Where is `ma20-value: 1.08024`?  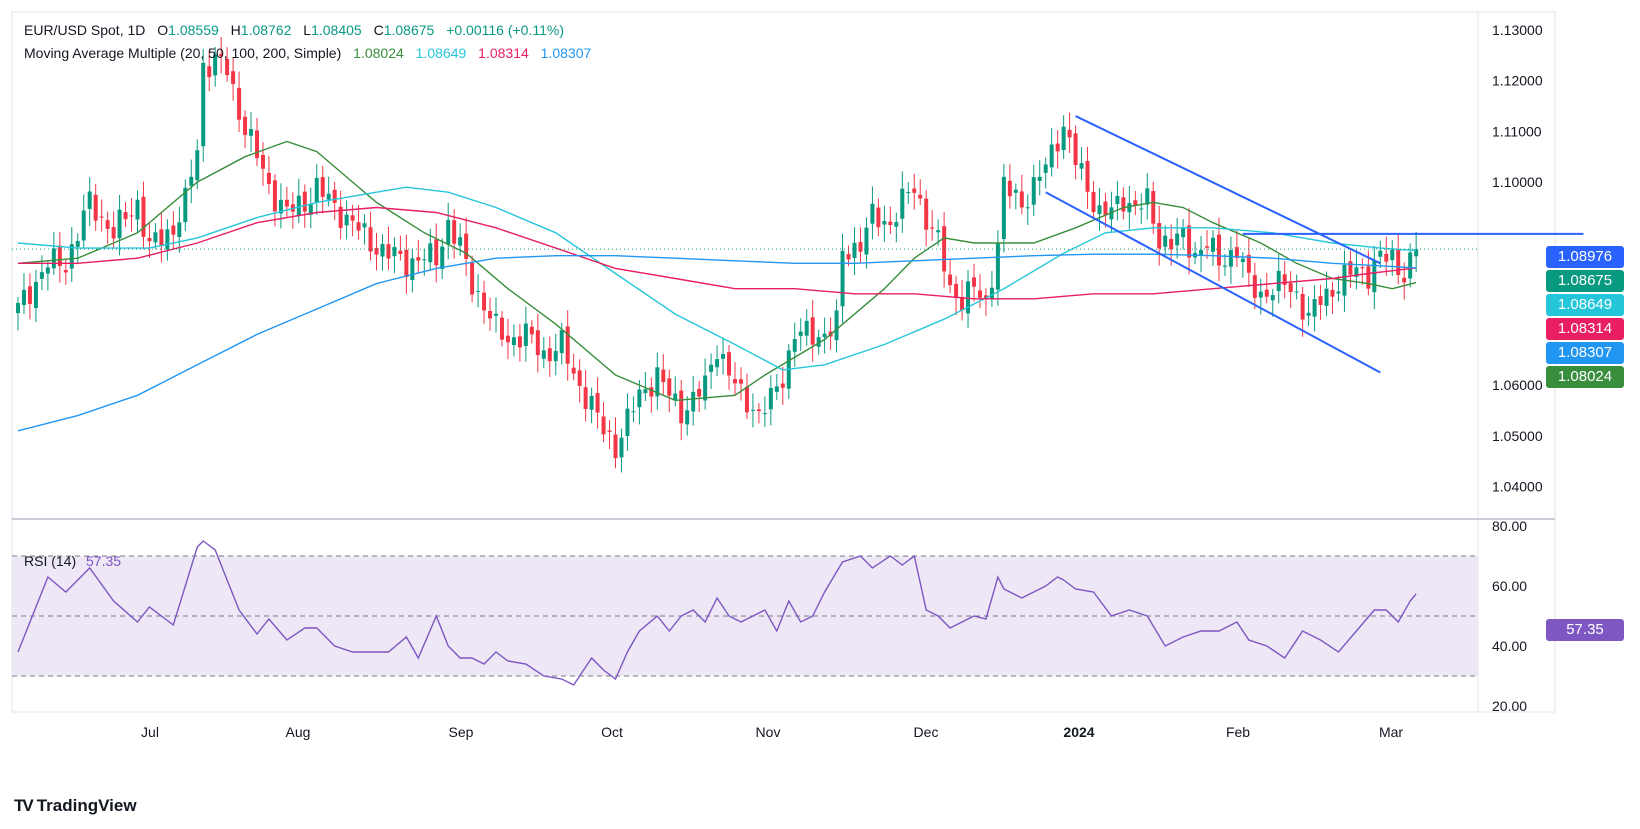 ma20-value: 1.08024 is located at coordinates (378, 53).